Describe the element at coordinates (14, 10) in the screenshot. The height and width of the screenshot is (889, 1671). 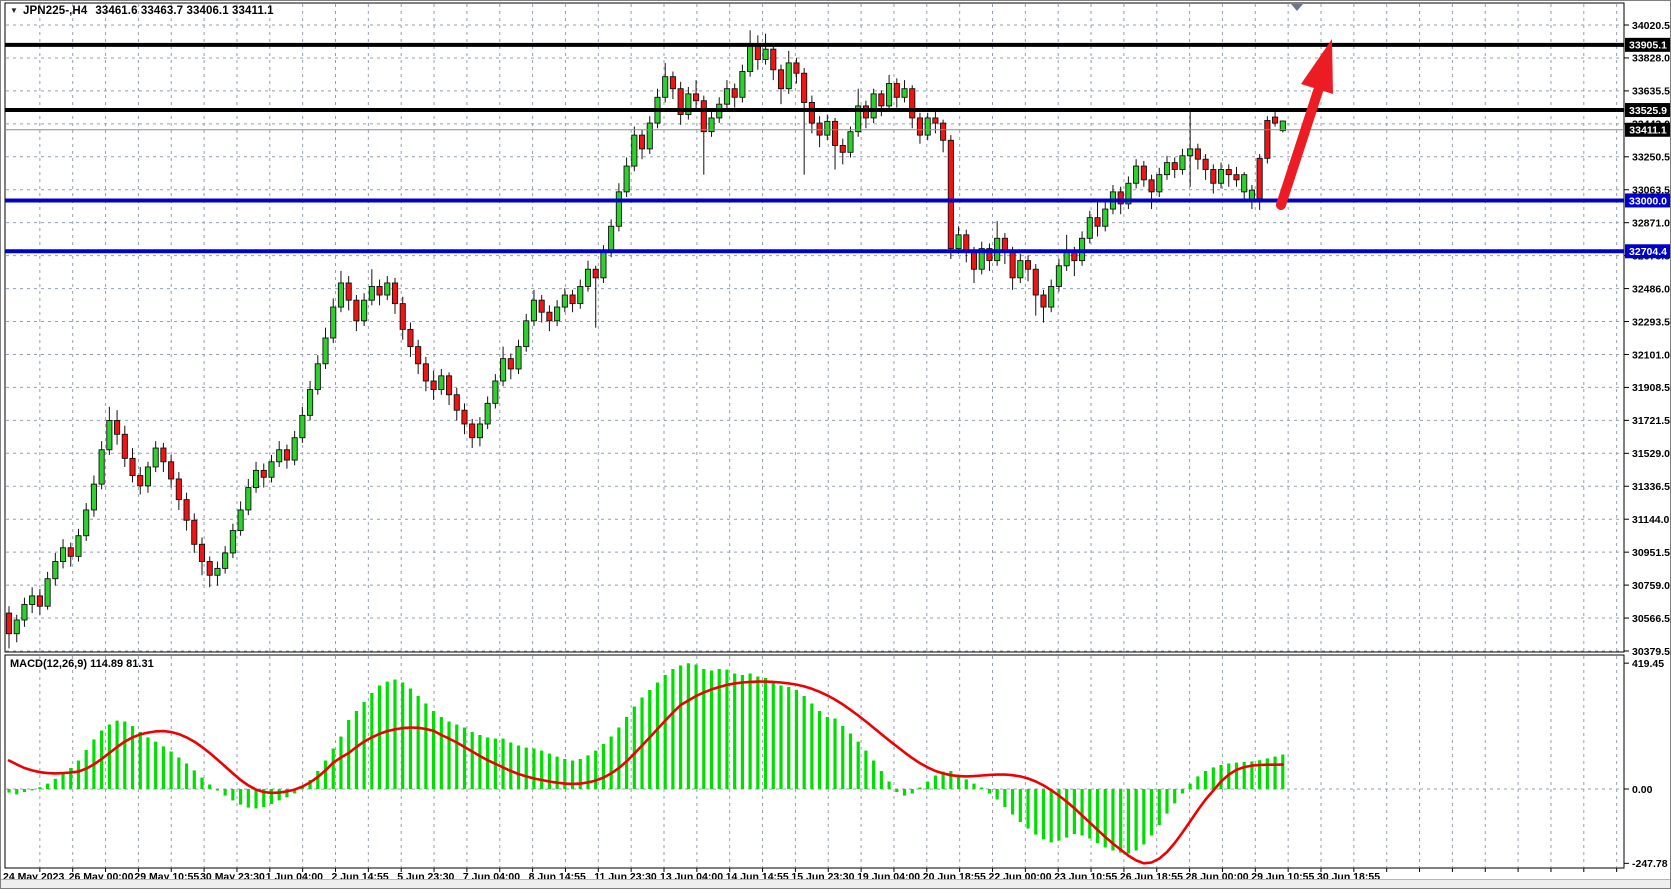
I see `symbol-dropdown-icon: ▼` at that location.